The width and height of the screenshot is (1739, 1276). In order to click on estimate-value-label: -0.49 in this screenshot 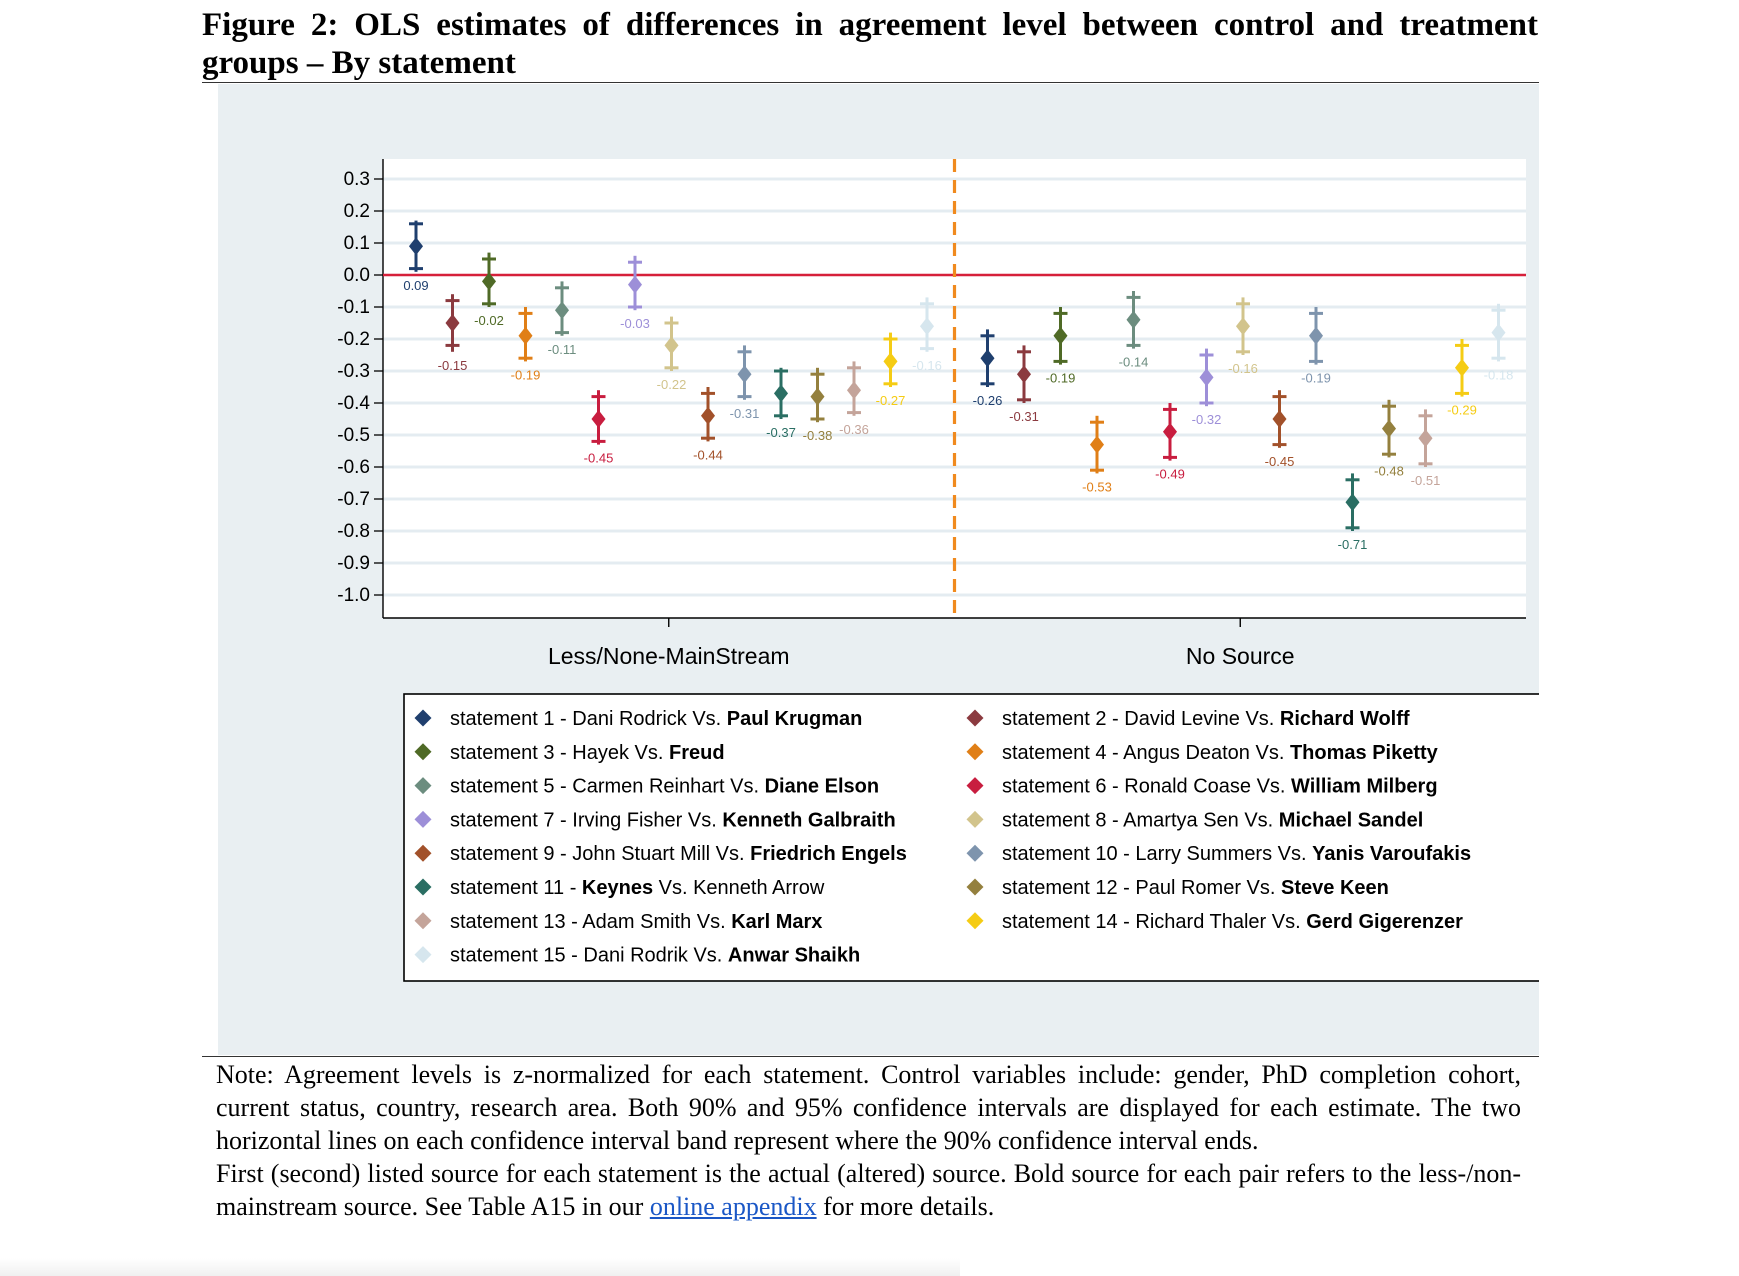, I will do `click(1170, 474)`.